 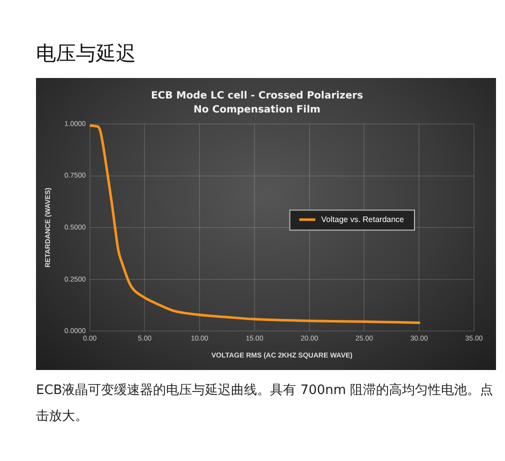 I want to click on chart-title: ECB Mode LC cell - Crossed Polarizers, so click(x=257, y=96).